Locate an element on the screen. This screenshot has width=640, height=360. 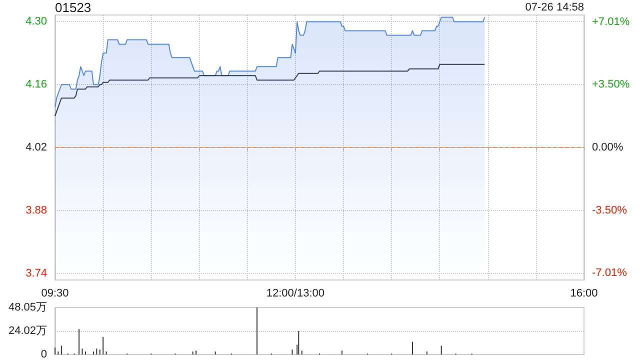
line-series is located at coordinates (270, 90).